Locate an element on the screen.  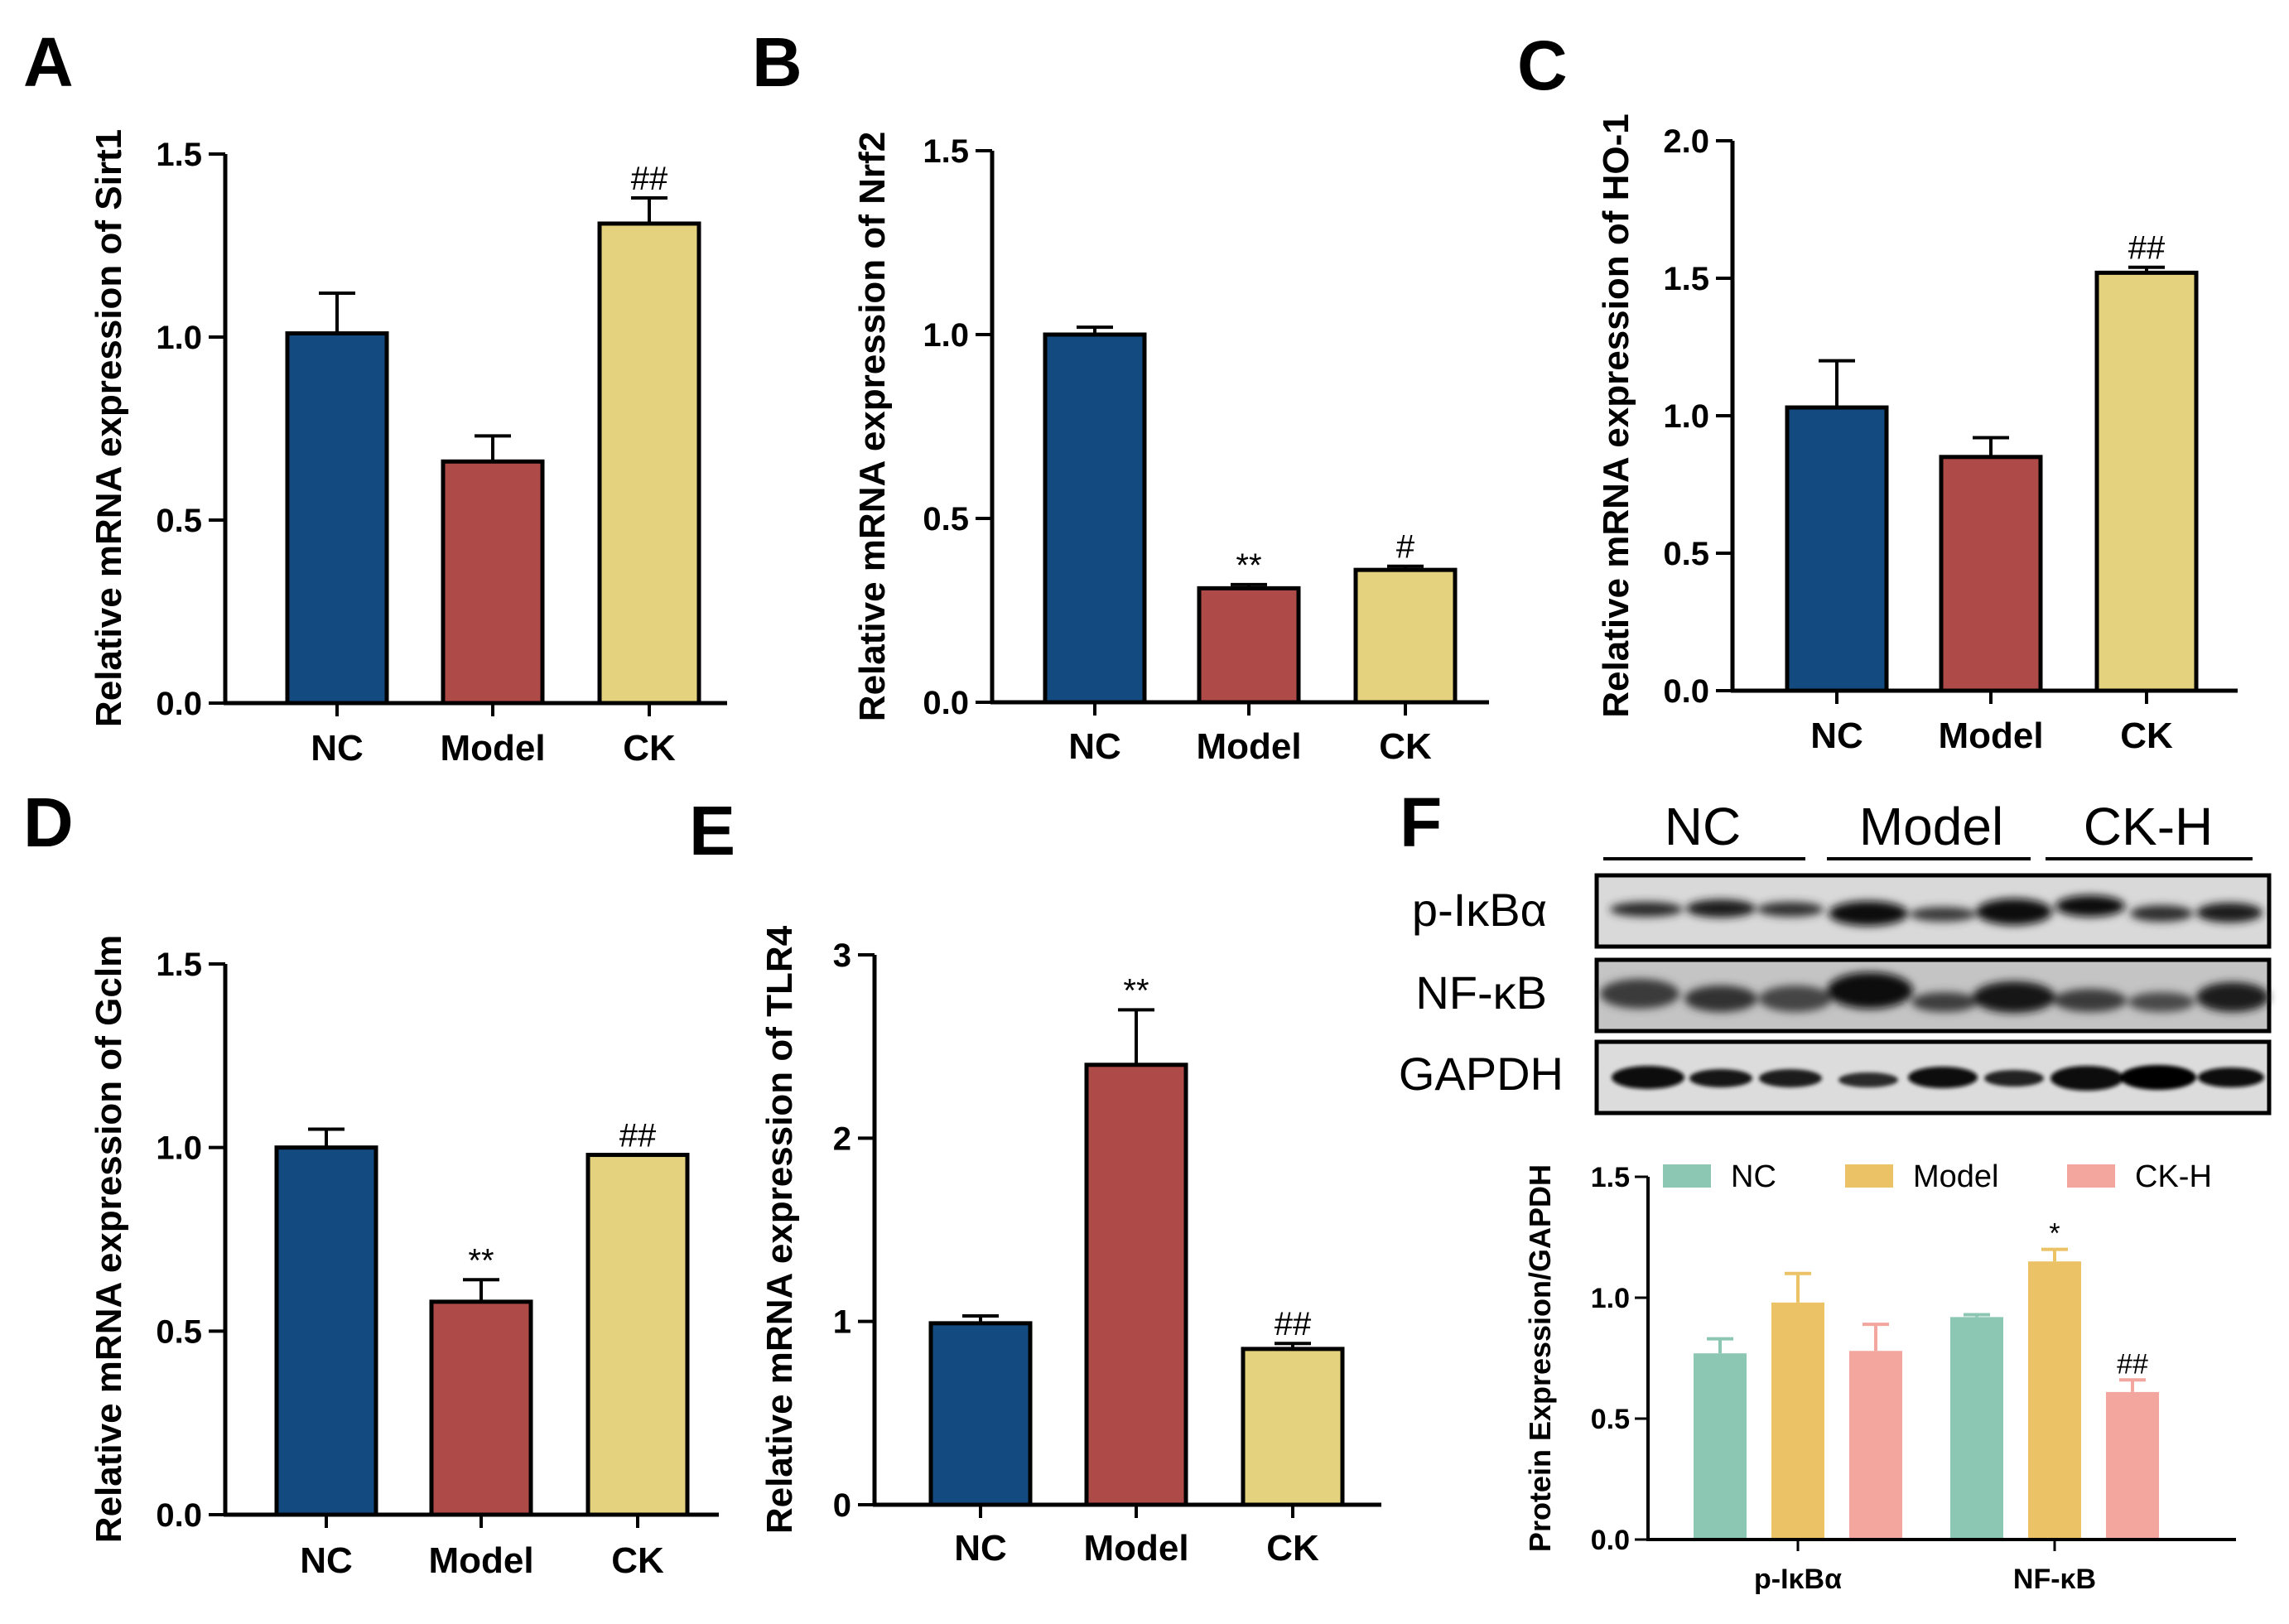
panel-letter-a: A is located at coordinates (48, 62).